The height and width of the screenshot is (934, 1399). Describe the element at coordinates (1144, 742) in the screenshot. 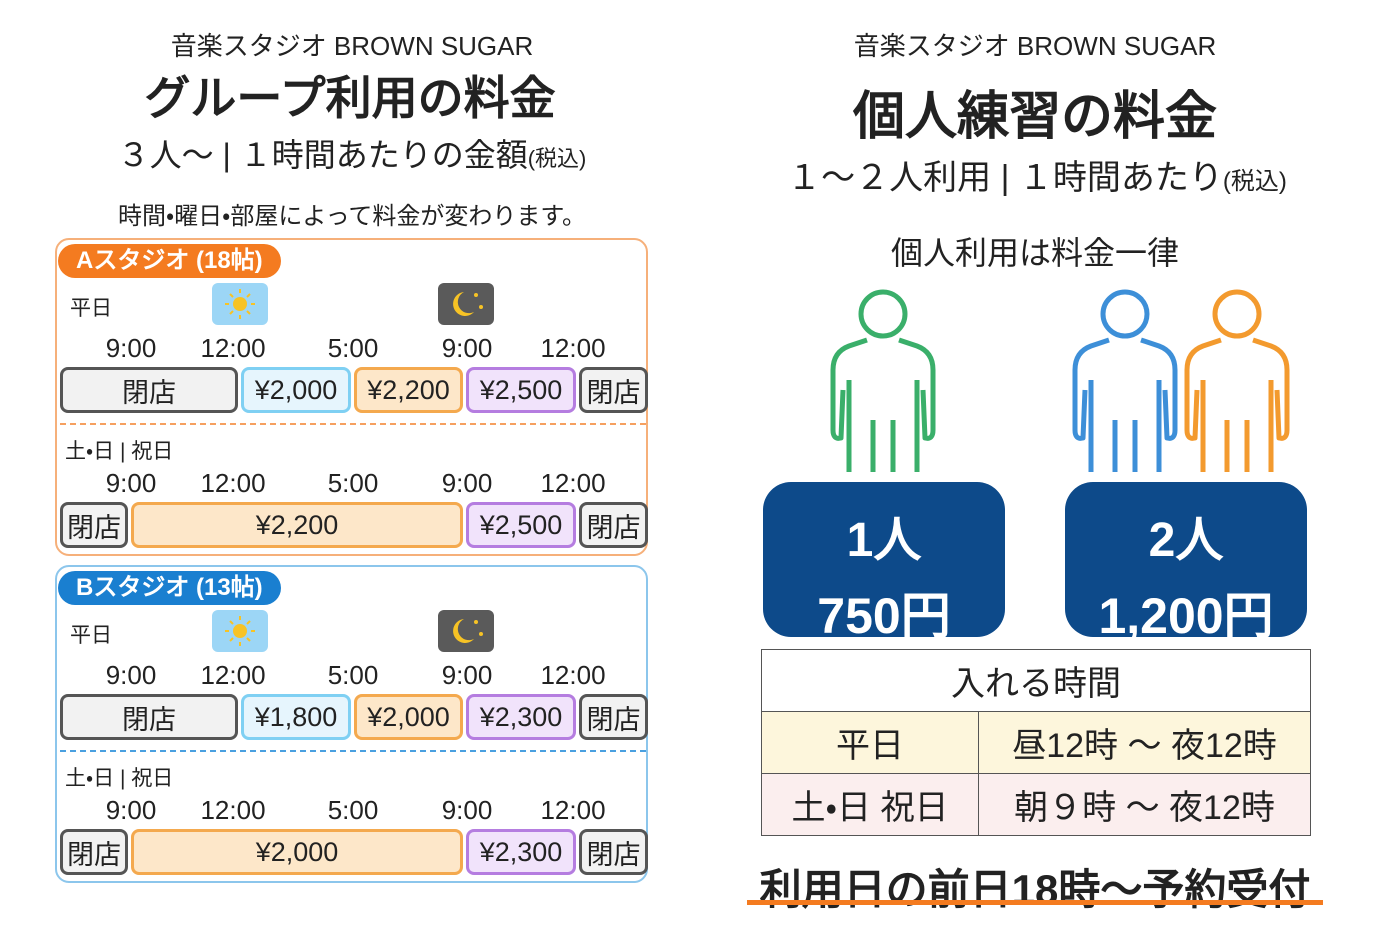

I see `cell: 昼12時 〜 夜12時` at that location.